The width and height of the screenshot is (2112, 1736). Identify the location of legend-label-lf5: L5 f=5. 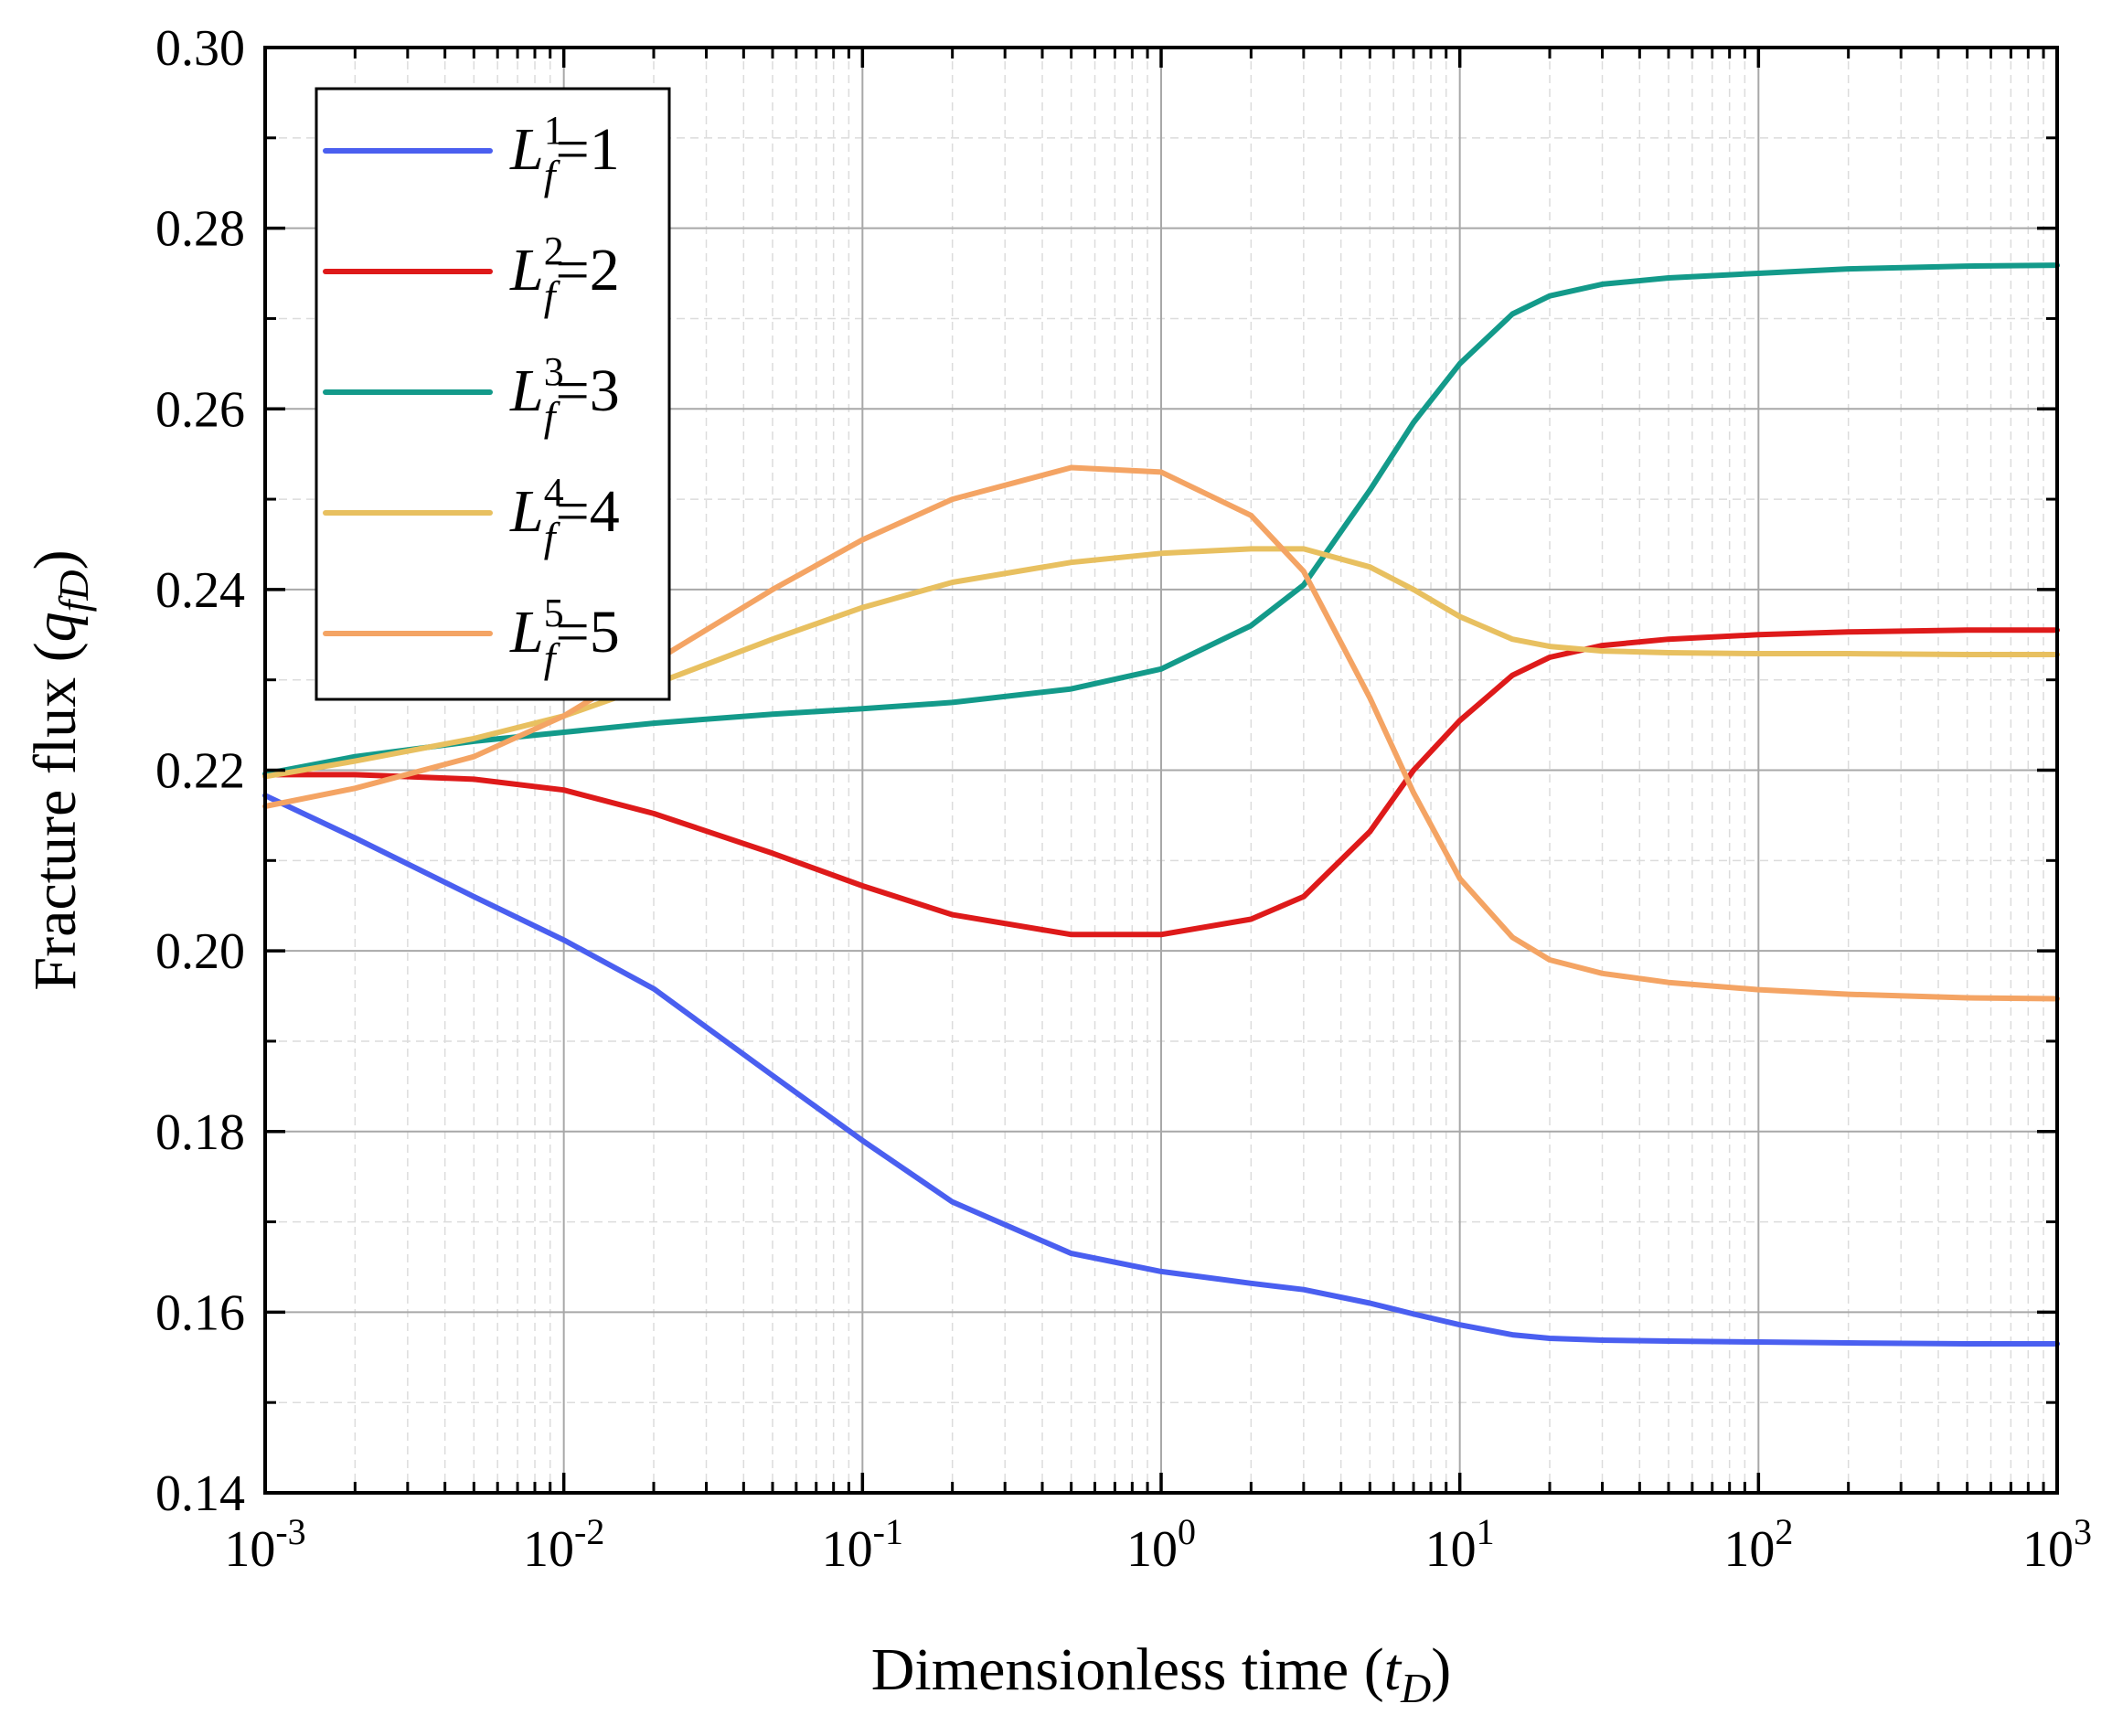
(564, 636).